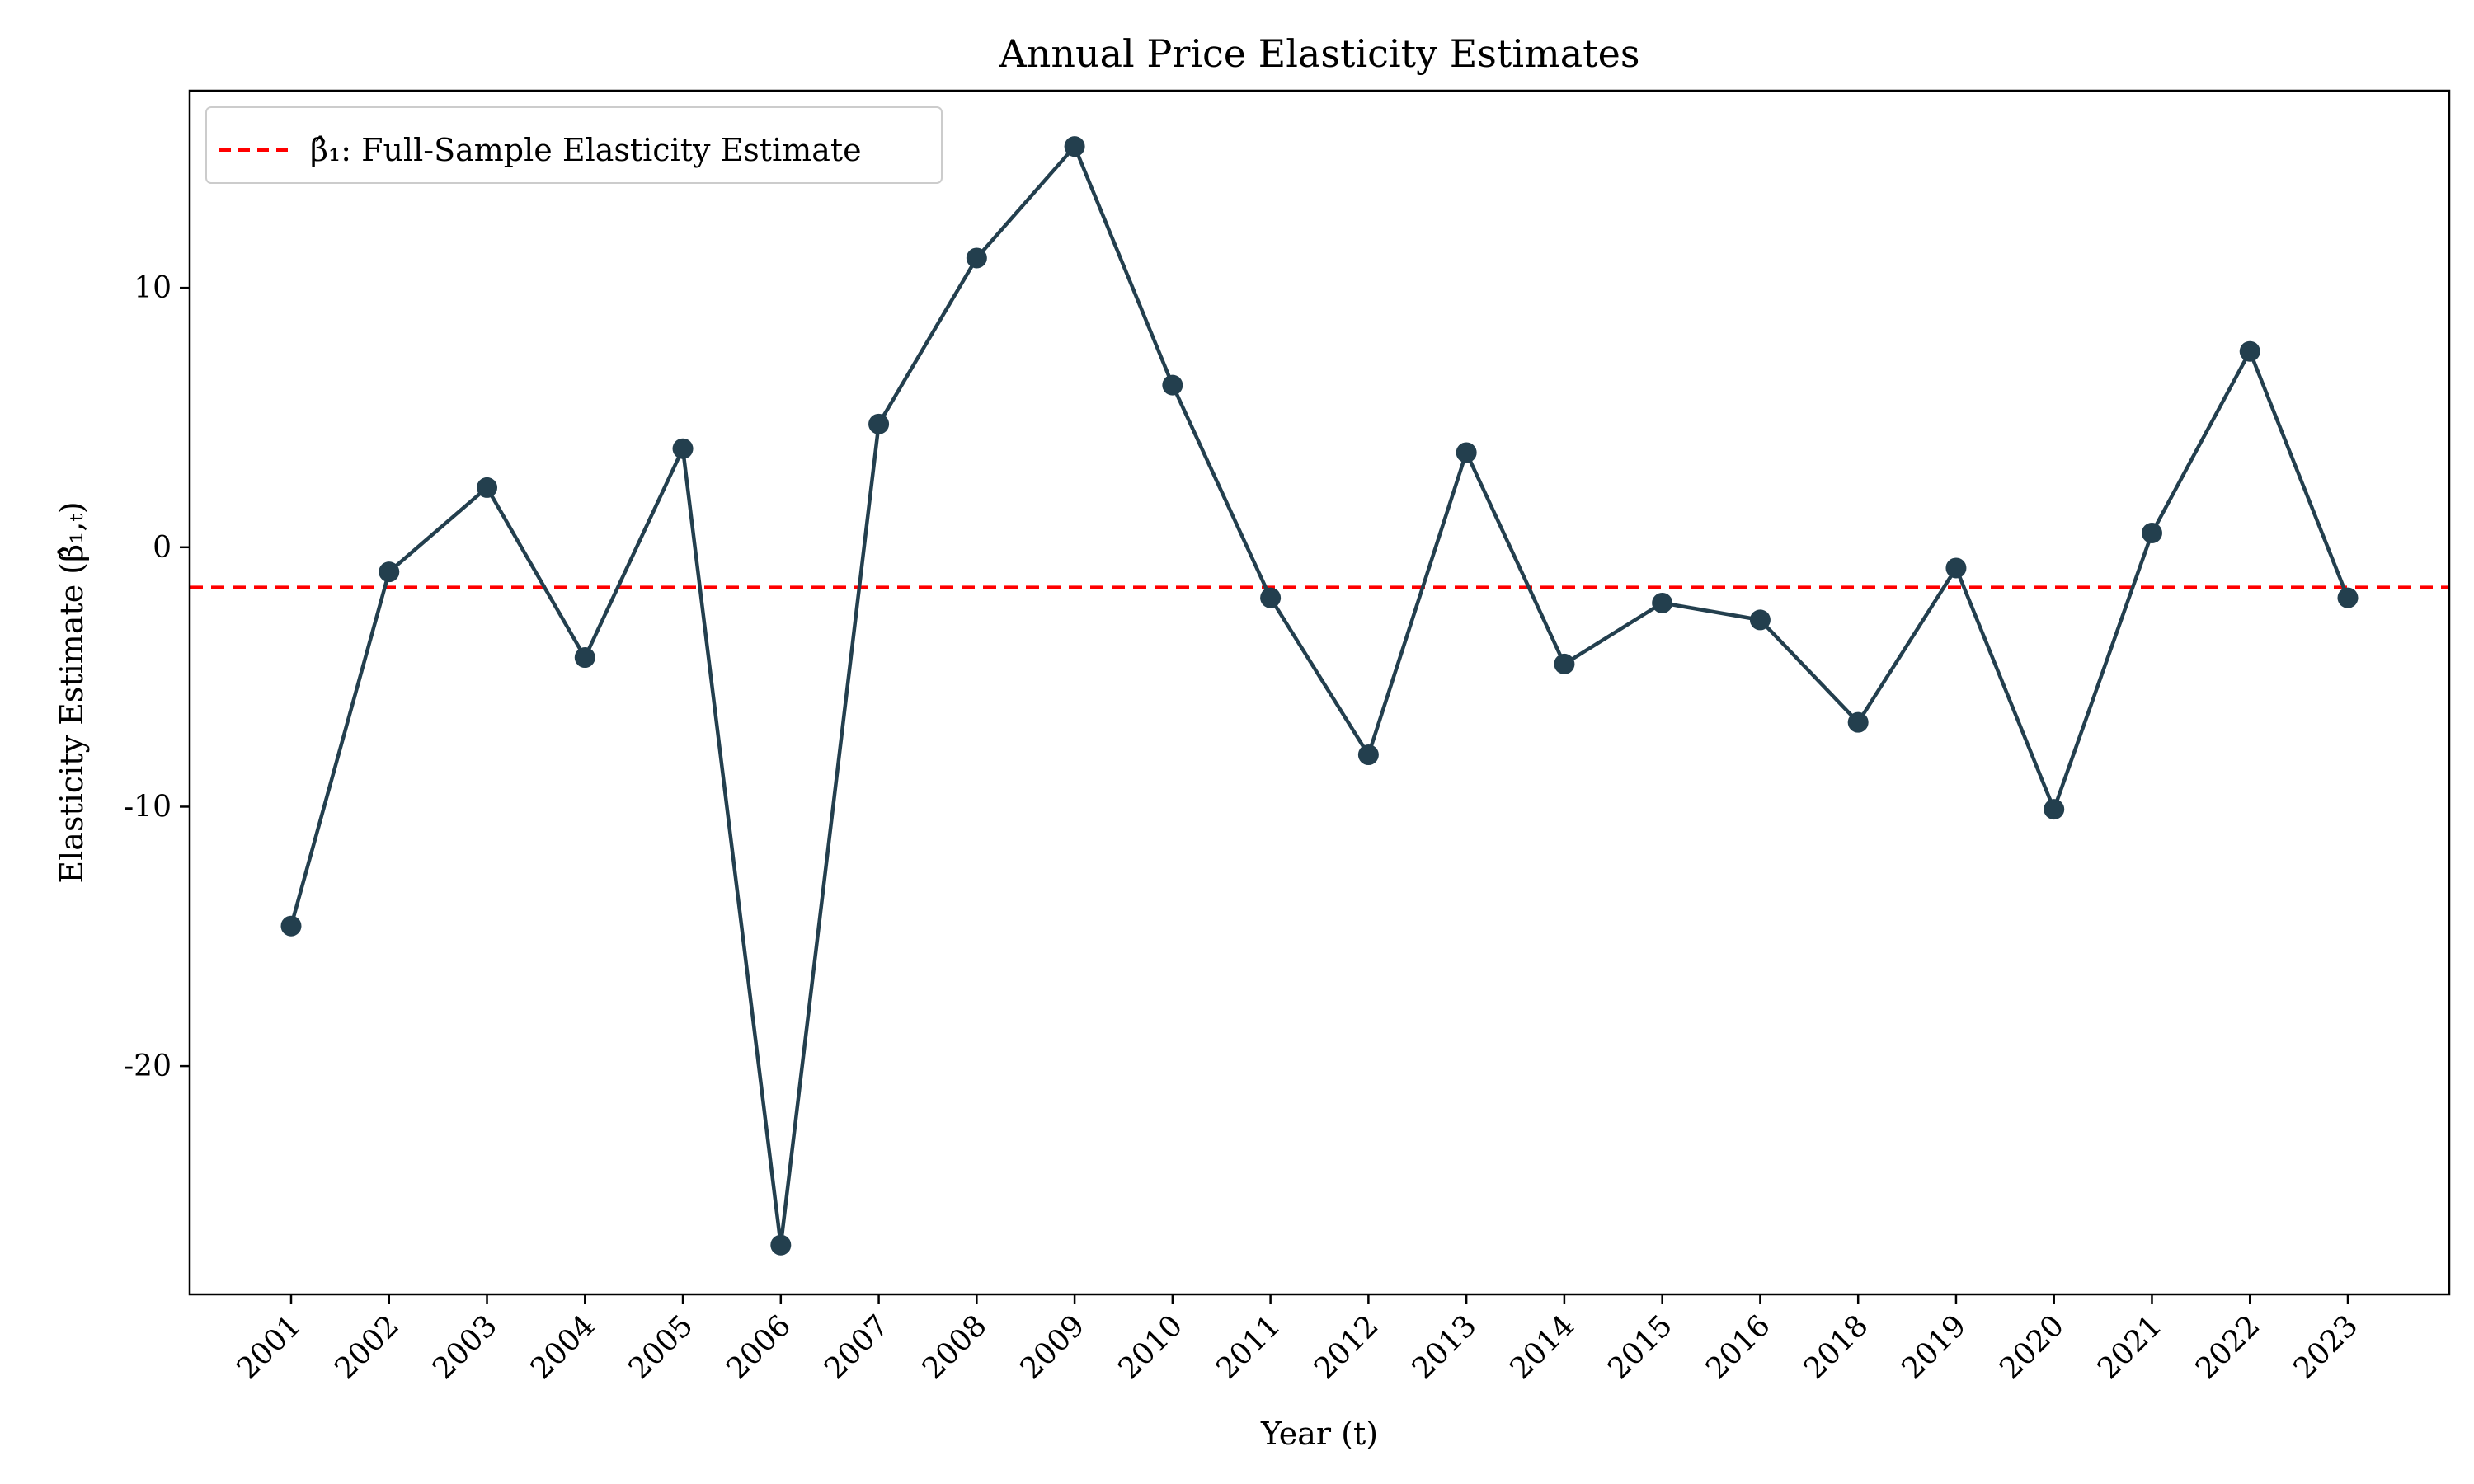 The image size is (2474, 1484). Describe the element at coordinates (586, 150) in the screenshot. I see `legend-label: β̂₁: Full-Sample Elasticity Estimate` at that location.